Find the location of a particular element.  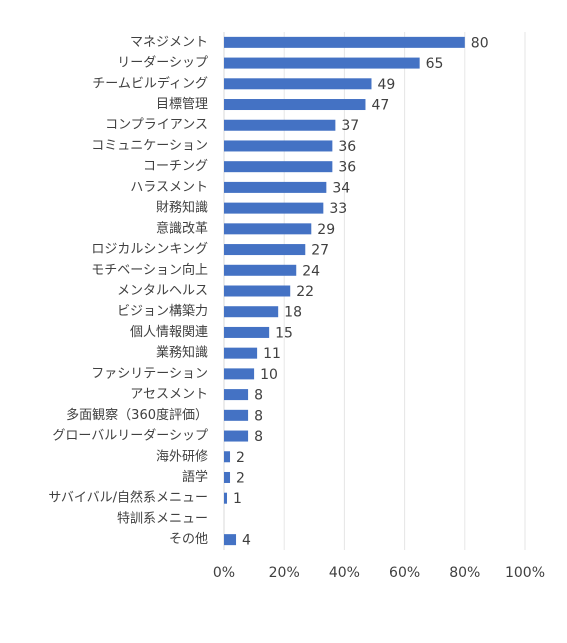

y-tick-label: その他 is located at coordinates (188, 539).